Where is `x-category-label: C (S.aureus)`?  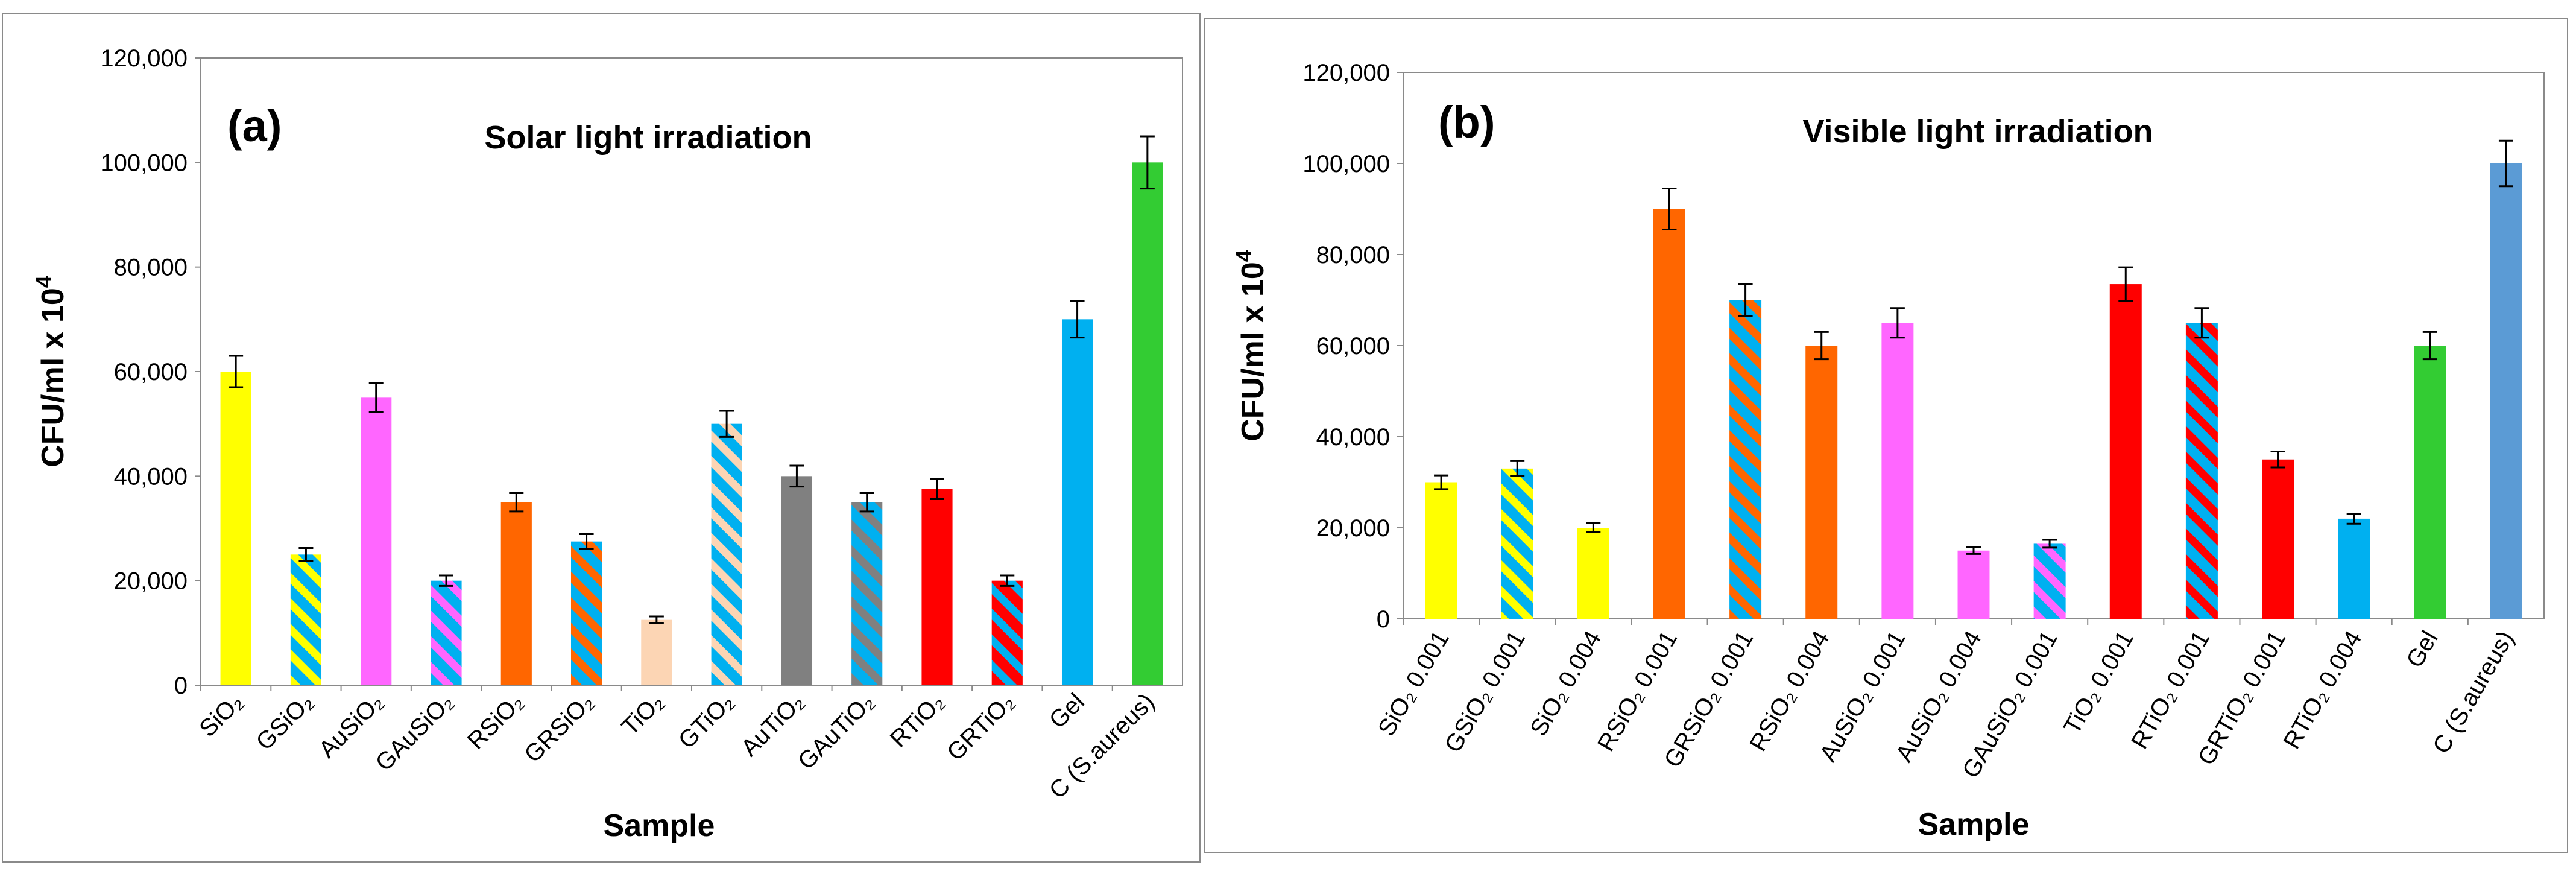
x-category-label: C (S.aureus) is located at coordinates (2473, 692).